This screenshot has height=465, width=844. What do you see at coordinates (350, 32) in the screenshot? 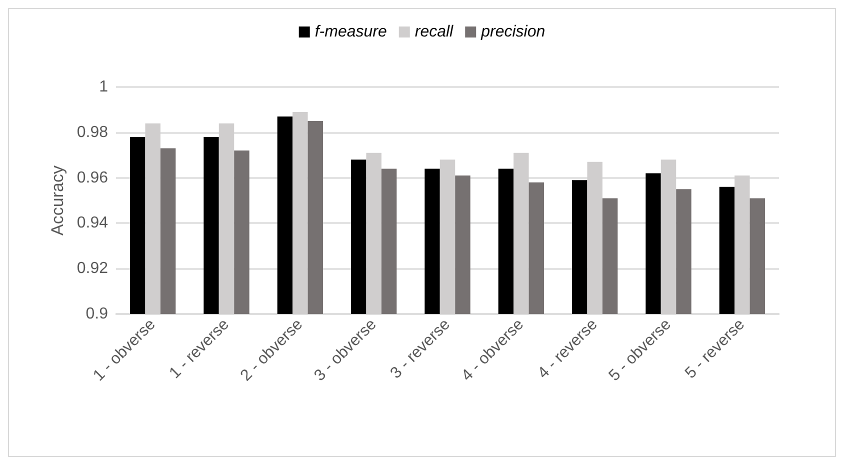
I see `legend-label: f-measure` at bounding box center [350, 32].